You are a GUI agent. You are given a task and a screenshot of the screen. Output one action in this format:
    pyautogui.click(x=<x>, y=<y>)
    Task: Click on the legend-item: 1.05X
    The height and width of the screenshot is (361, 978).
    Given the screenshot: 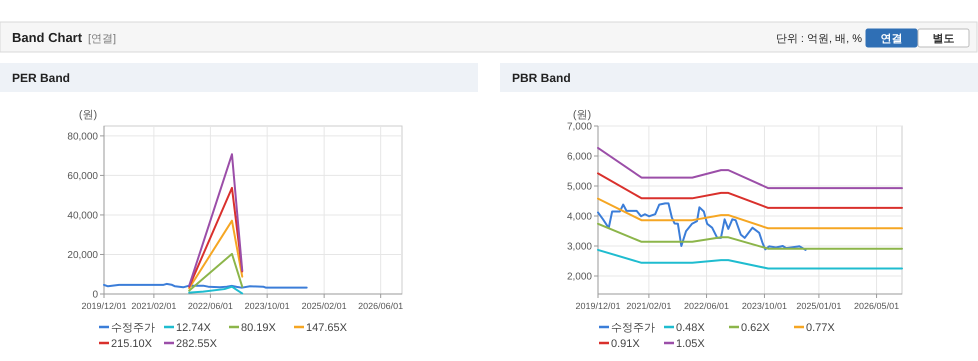 What is the action you would take?
    pyautogui.click(x=684, y=344)
    